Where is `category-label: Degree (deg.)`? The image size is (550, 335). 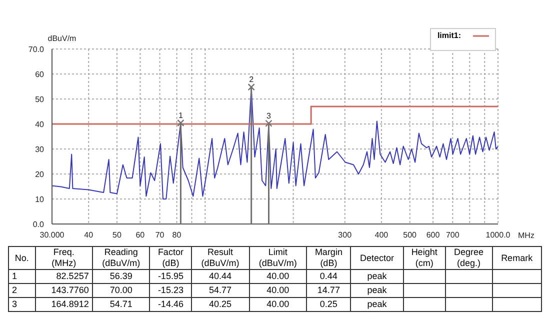
category-label: Degree (deg.) is located at coordinates (468, 258).